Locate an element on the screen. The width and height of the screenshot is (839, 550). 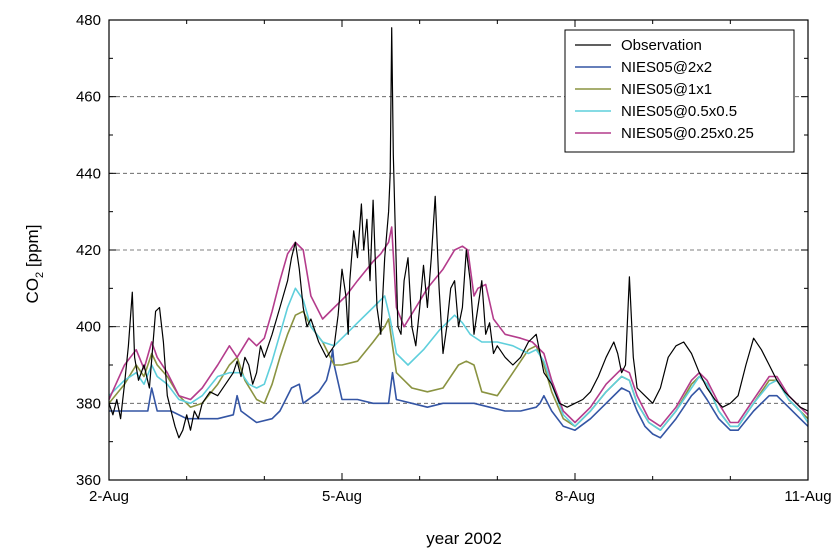
legend-label-NIES05@0.5x0.5: NIES05@0.5x0.5 is located at coordinates (679, 111).